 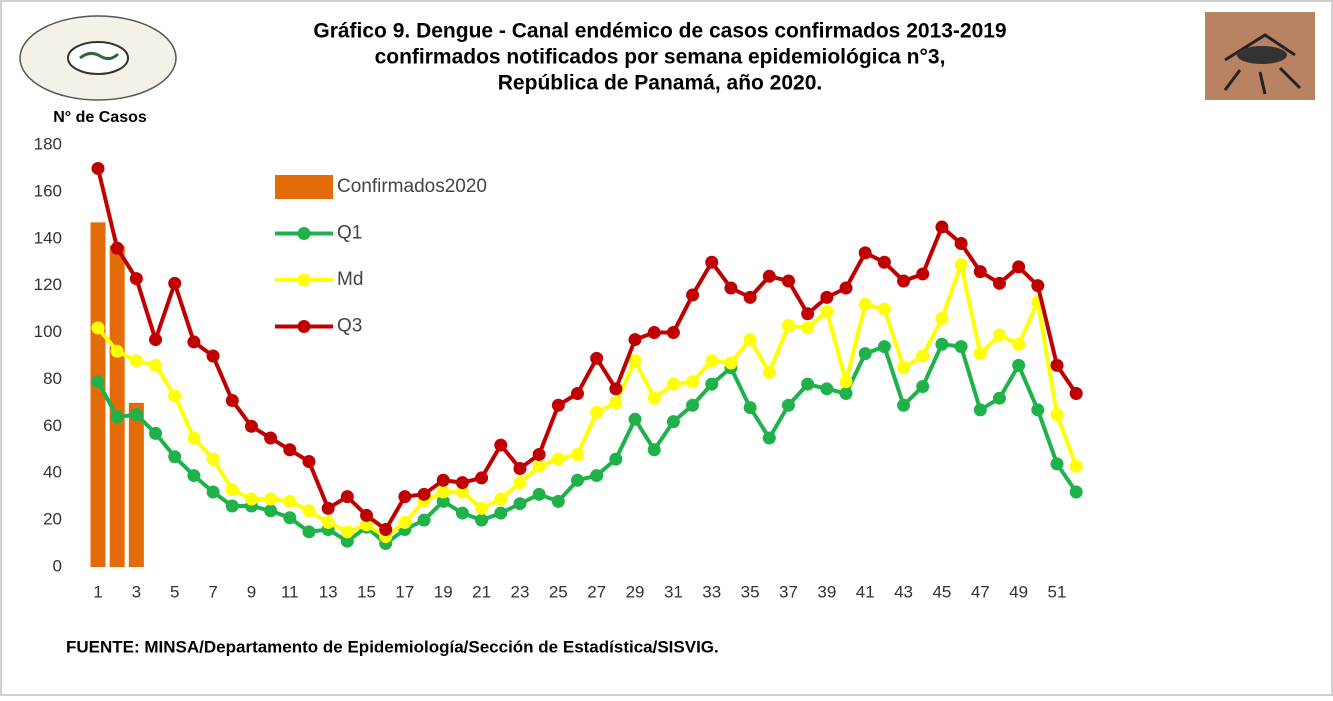 What do you see at coordinates (136, 591) in the screenshot?
I see `x-tick-label: 3` at bounding box center [136, 591].